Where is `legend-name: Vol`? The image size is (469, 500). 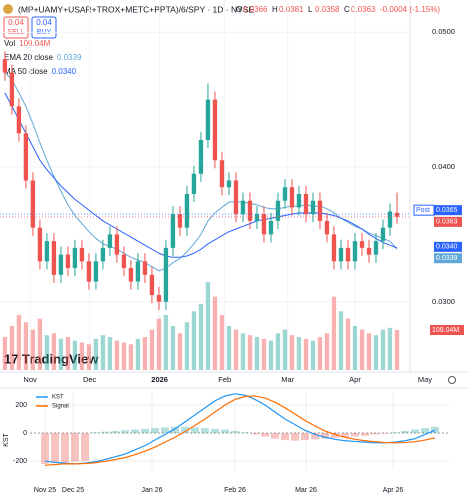 legend-name: Vol is located at coordinates (9, 43).